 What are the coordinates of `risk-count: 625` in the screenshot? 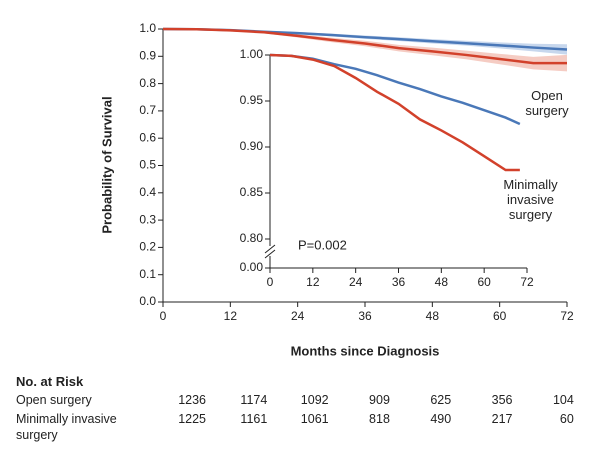 It's located at (441, 400).